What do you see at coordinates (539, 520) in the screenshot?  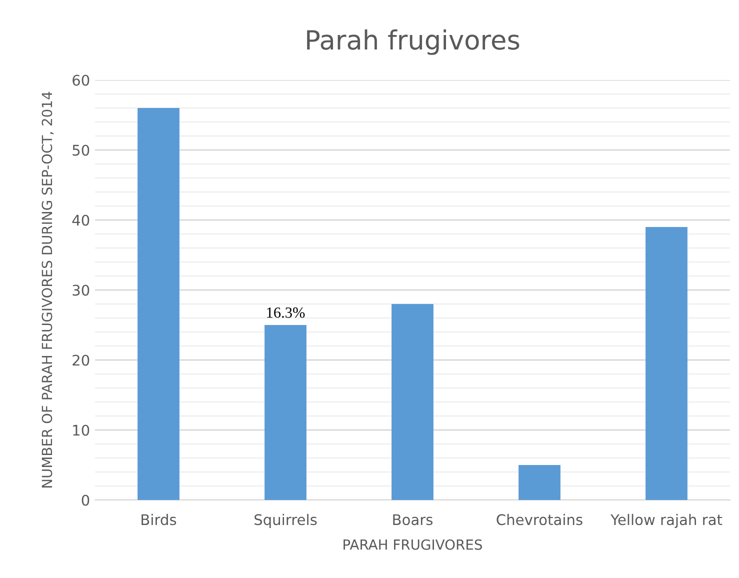 I see `x-tick-label: Chevrotains` at bounding box center [539, 520].